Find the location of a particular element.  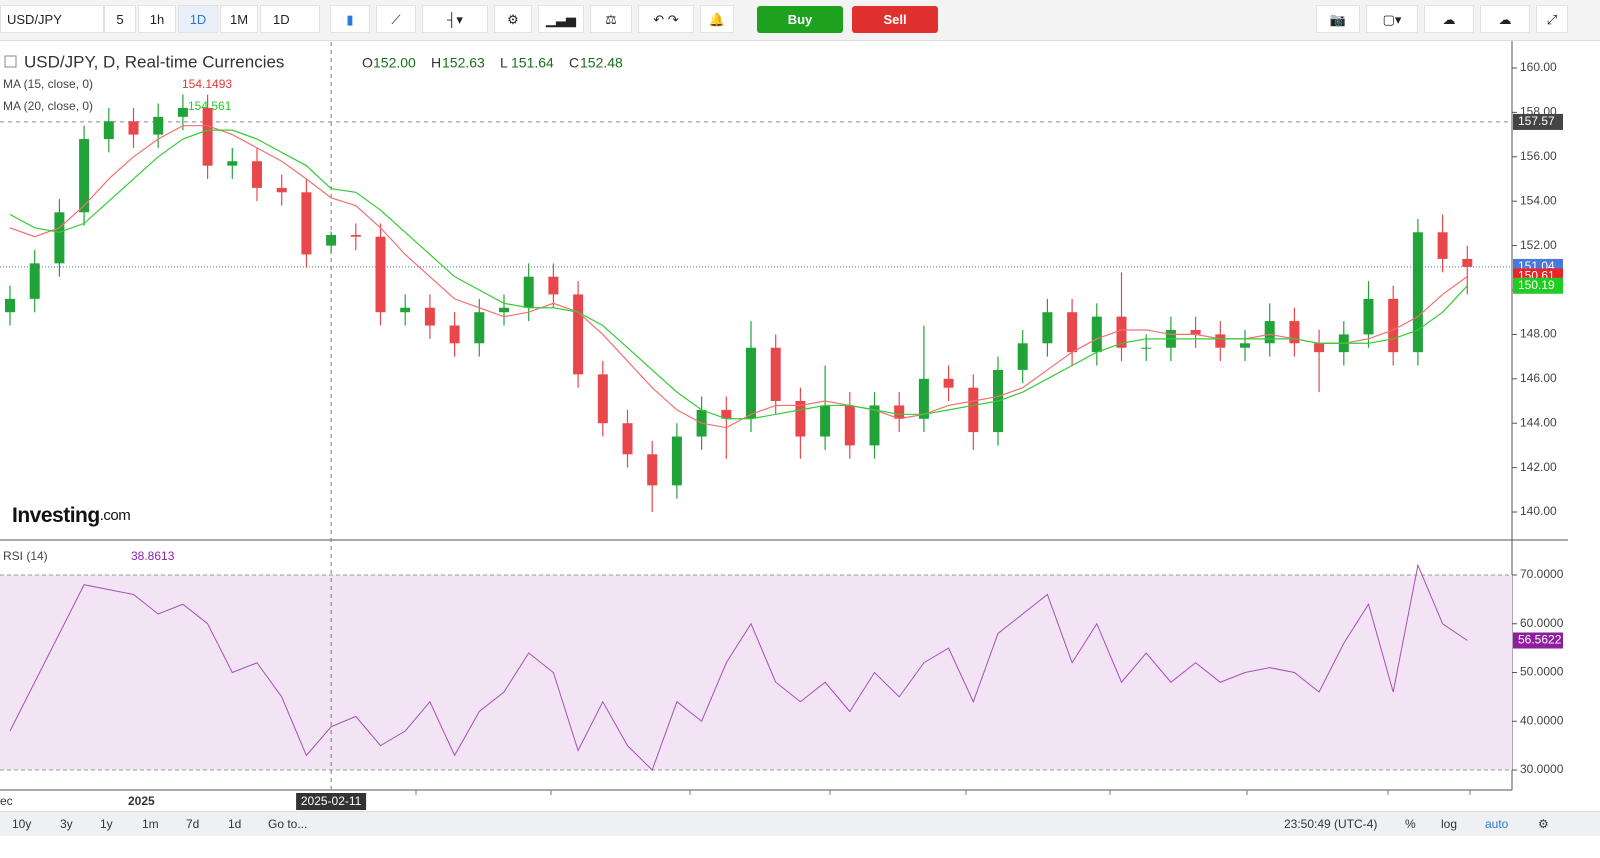

y-tick-label: 60.0000 is located at coordinates (1542, 623).